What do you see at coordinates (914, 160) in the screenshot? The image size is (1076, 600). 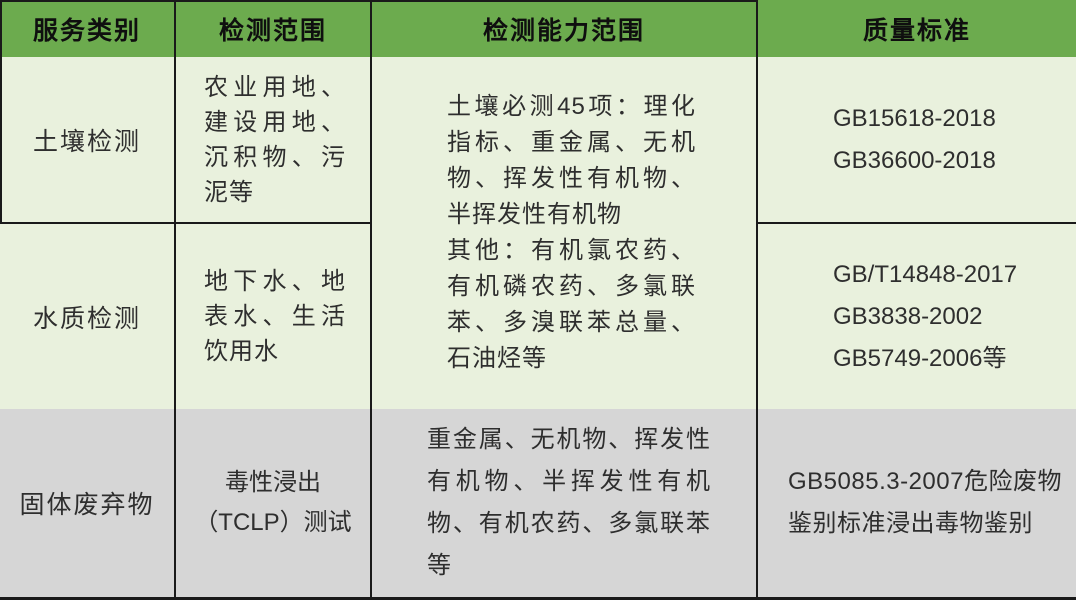 I see `soil-standard-2: GB36600-2018` at bounding box center [914, 160].